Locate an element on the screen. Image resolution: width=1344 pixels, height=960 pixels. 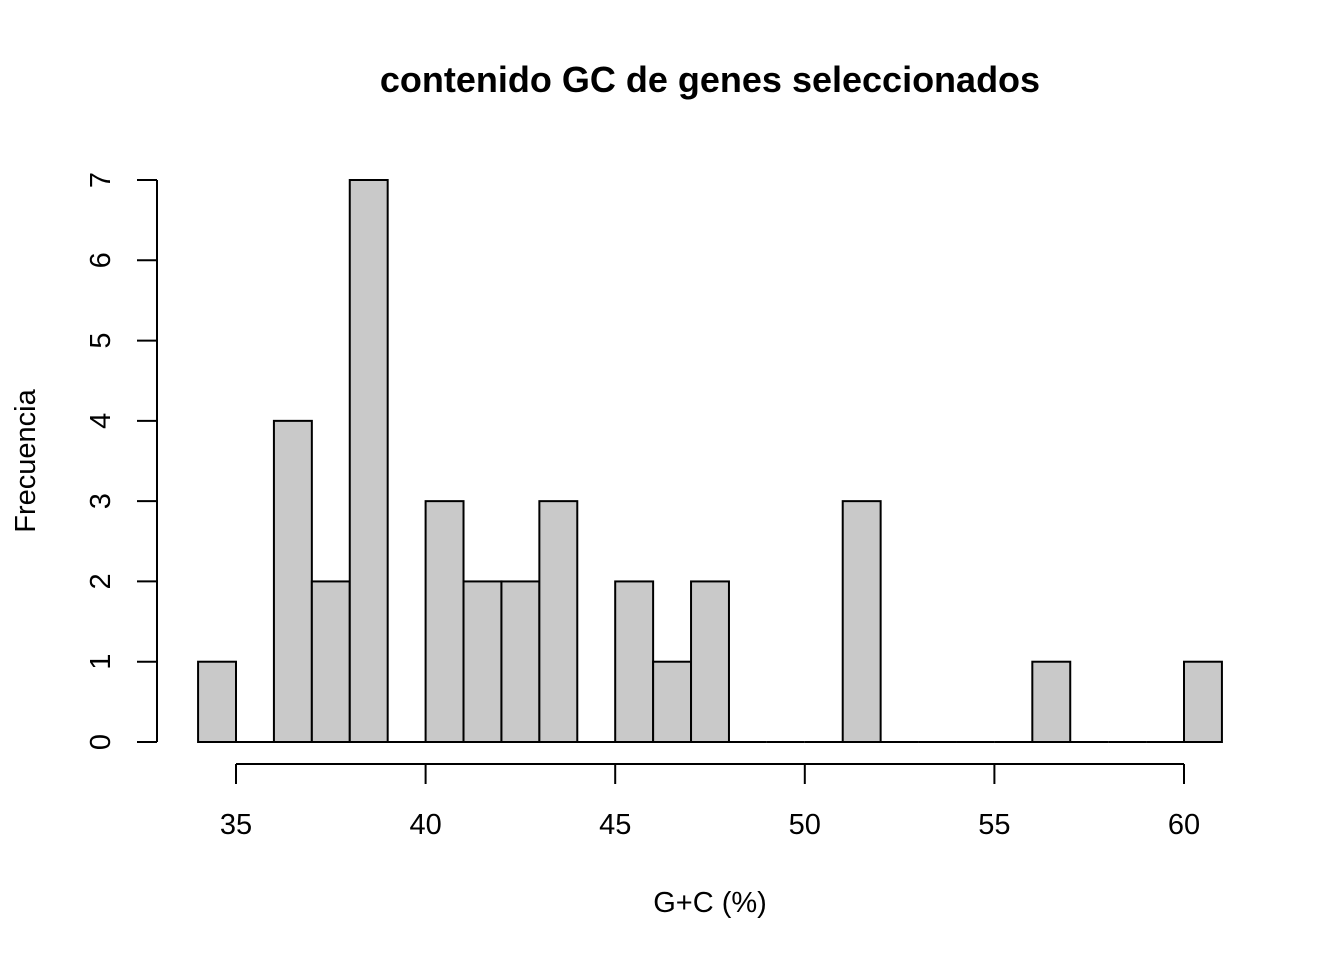
x-axis: 35 40 45 50 55 60 is located at coordinates (710, 802).